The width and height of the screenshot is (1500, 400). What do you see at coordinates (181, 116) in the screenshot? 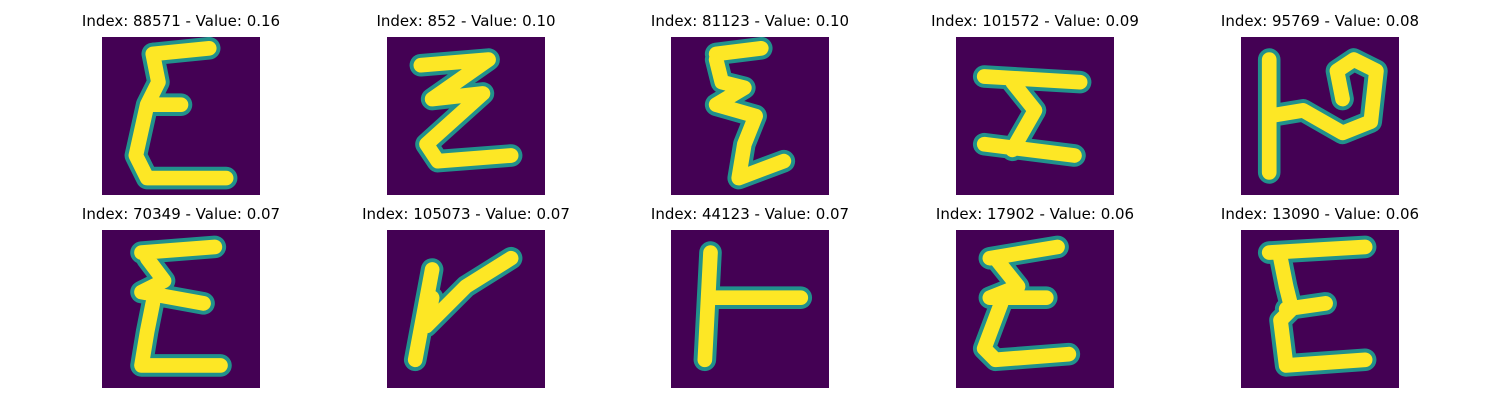
I see `digit-image-sigma` at bounding box center [181, 116].